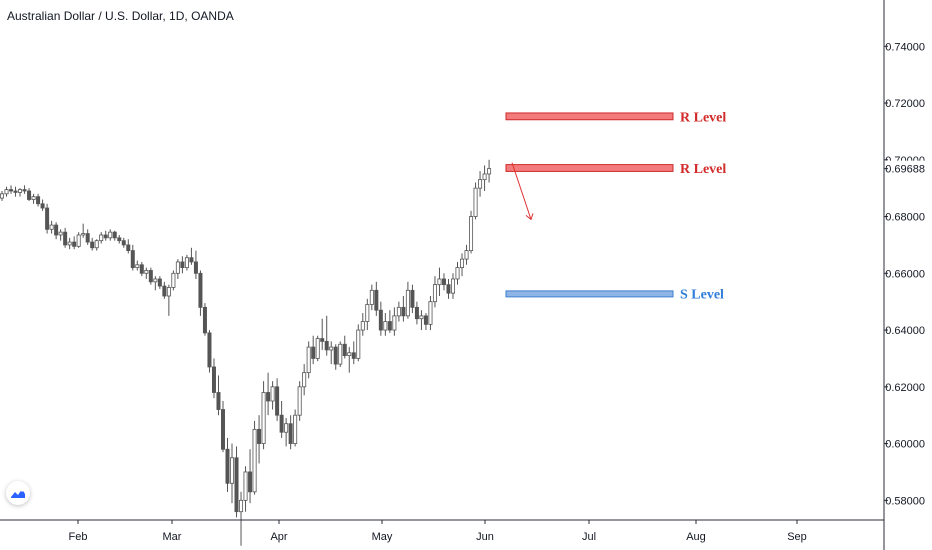 The height and width of the screenshot is (550, 932). What do you see at coordinates (522, 191) in the screenshot?
I see `forecast-arrow` at bounding box center [522, 191].